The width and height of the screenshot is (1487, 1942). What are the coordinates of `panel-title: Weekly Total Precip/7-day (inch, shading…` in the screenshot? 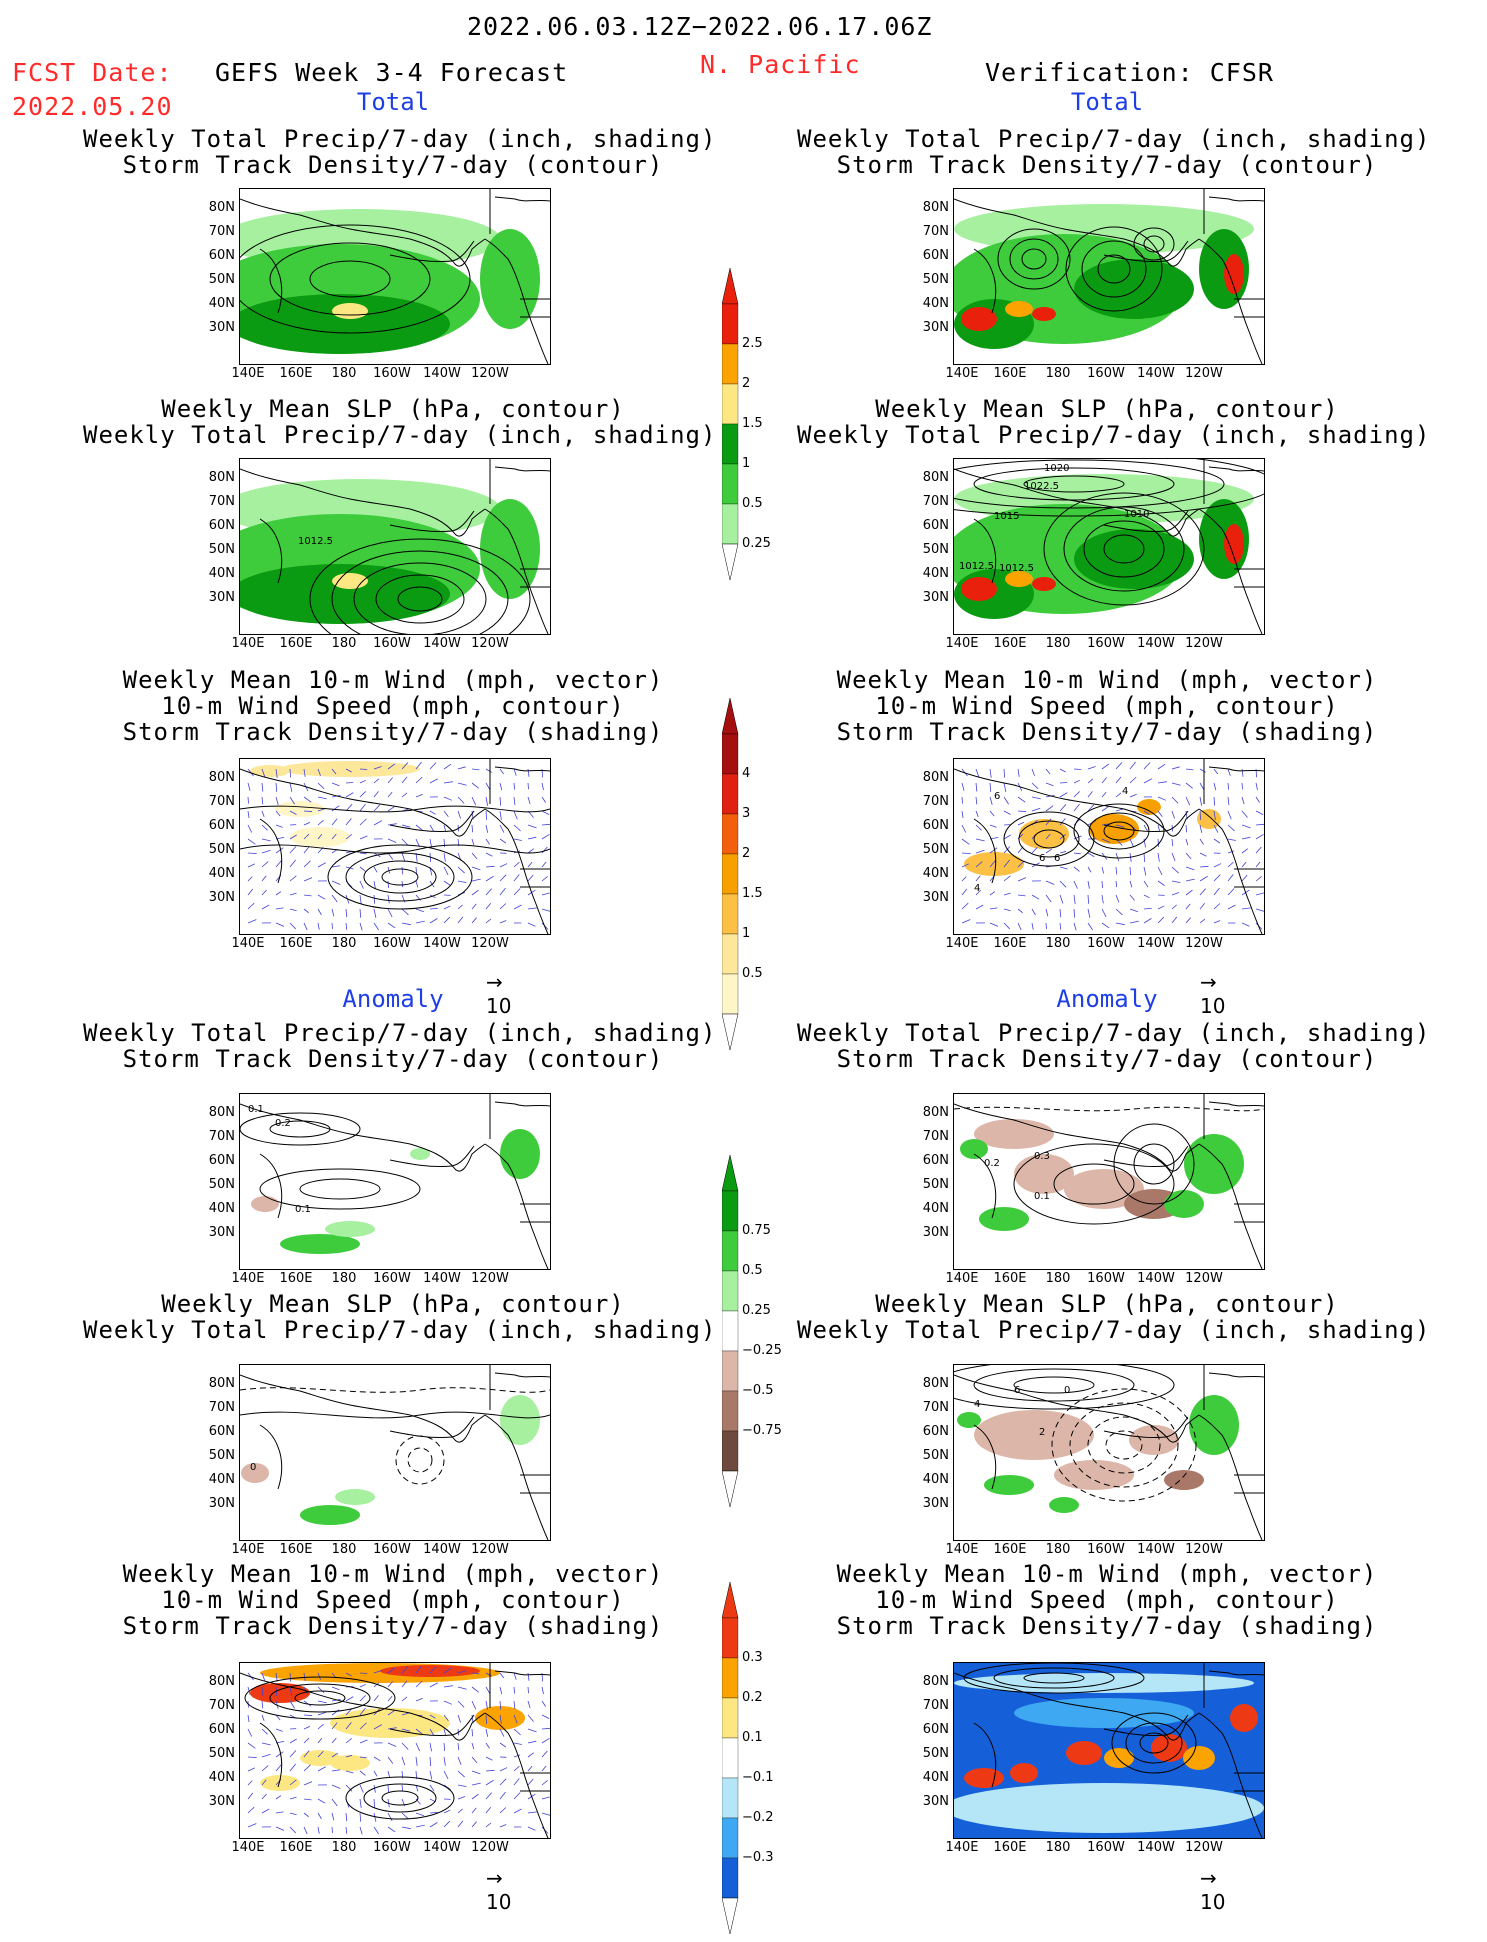 It's located at (393, 1046).